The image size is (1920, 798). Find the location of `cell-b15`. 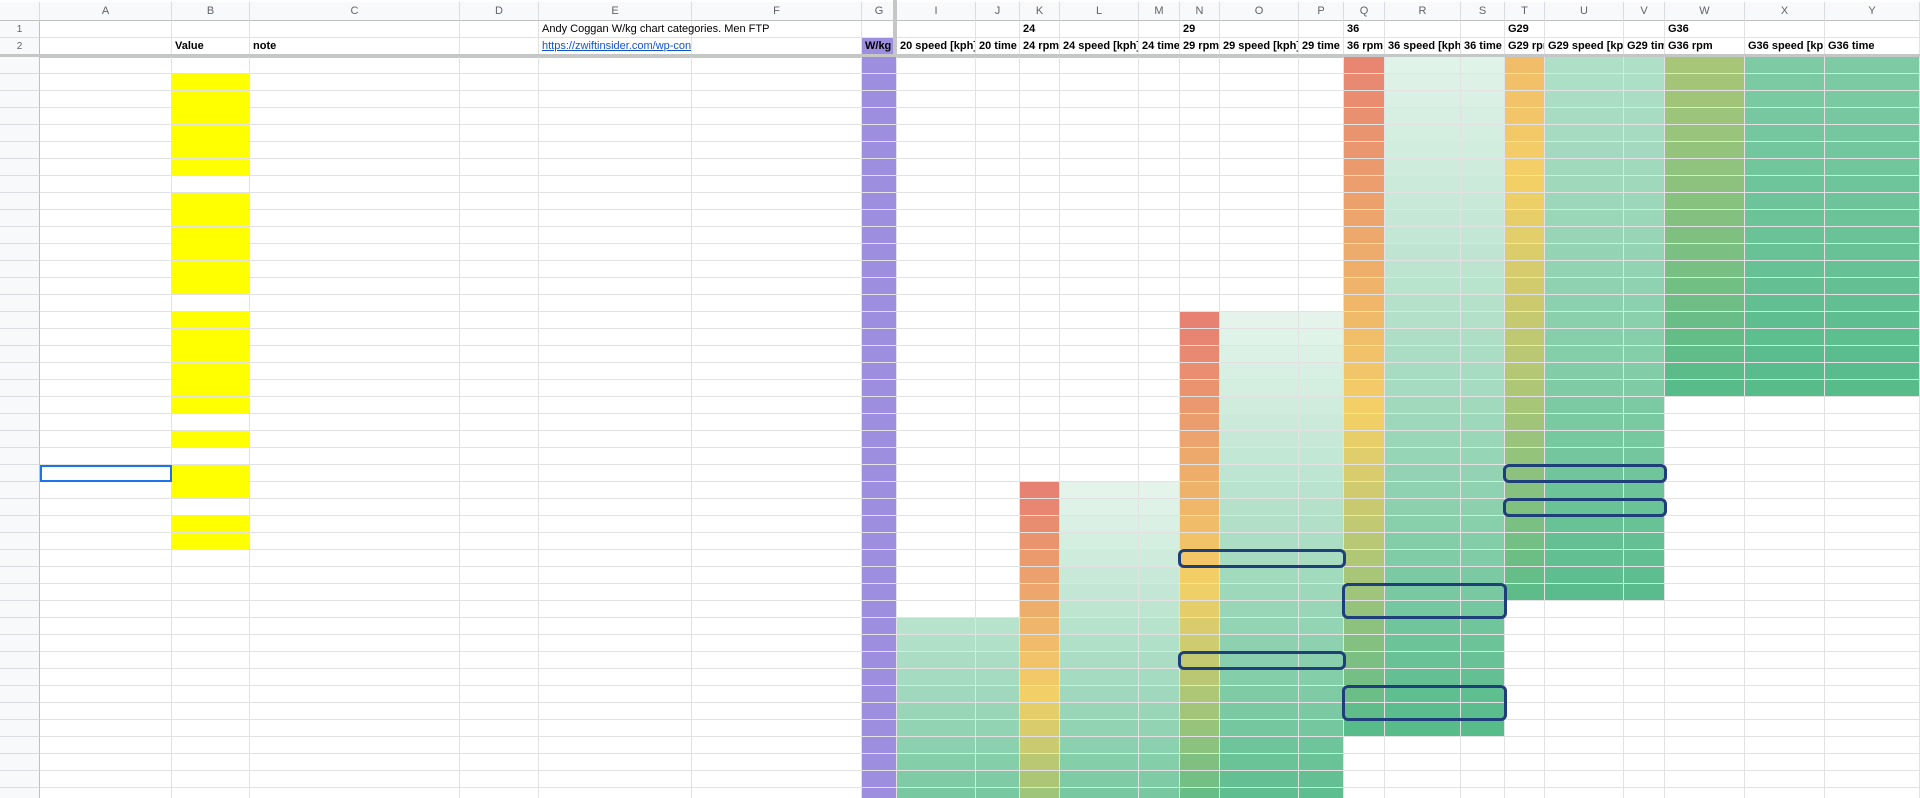

cell-b15 is located at coordinates (211, 150).